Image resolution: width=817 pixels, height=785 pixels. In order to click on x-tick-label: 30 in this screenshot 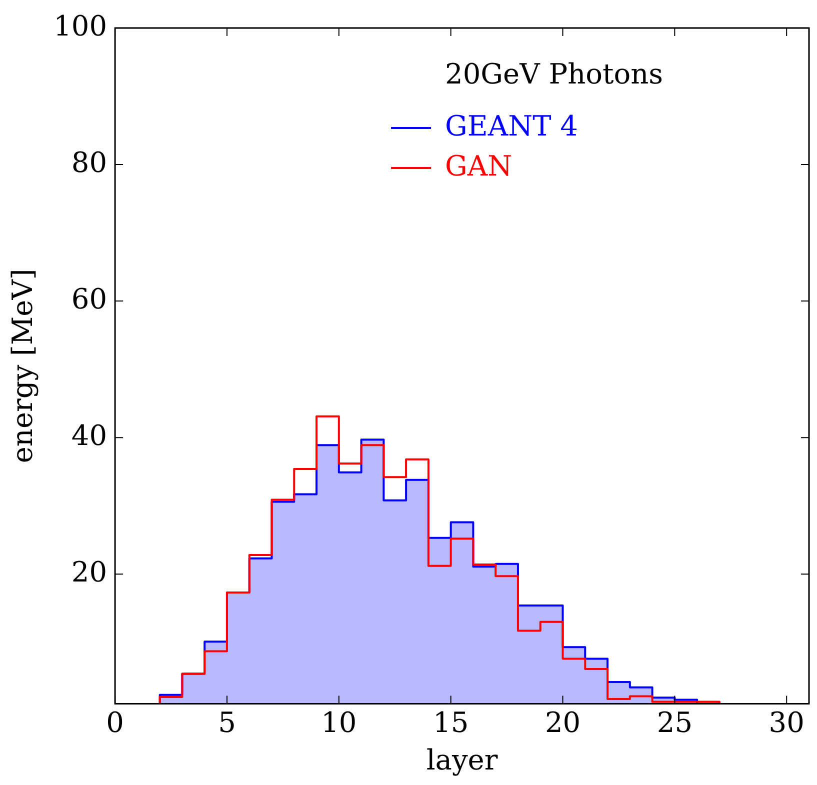, I will do `click(786, 722)`.